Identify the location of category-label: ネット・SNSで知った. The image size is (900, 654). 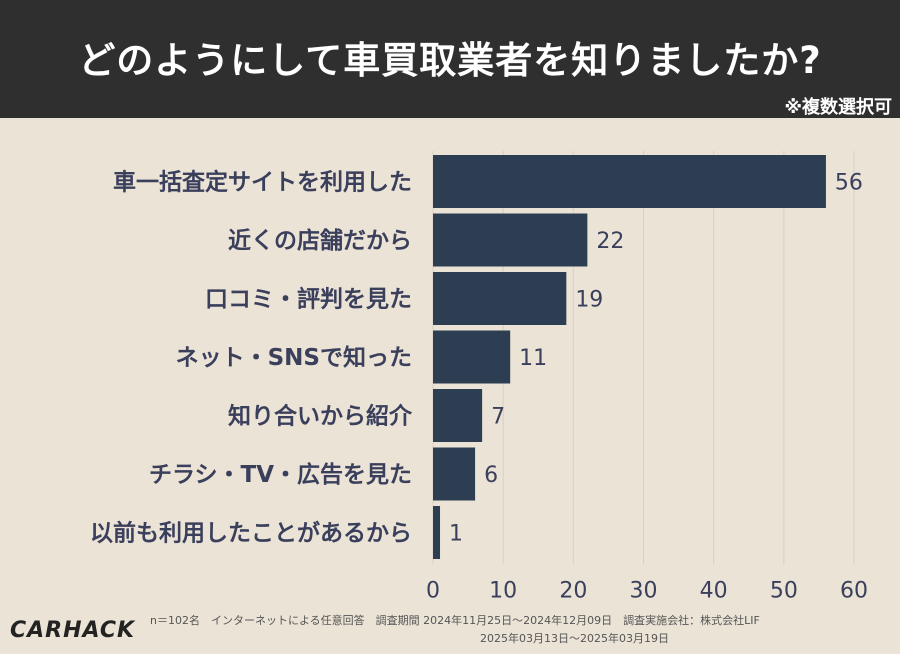
(294, 357).